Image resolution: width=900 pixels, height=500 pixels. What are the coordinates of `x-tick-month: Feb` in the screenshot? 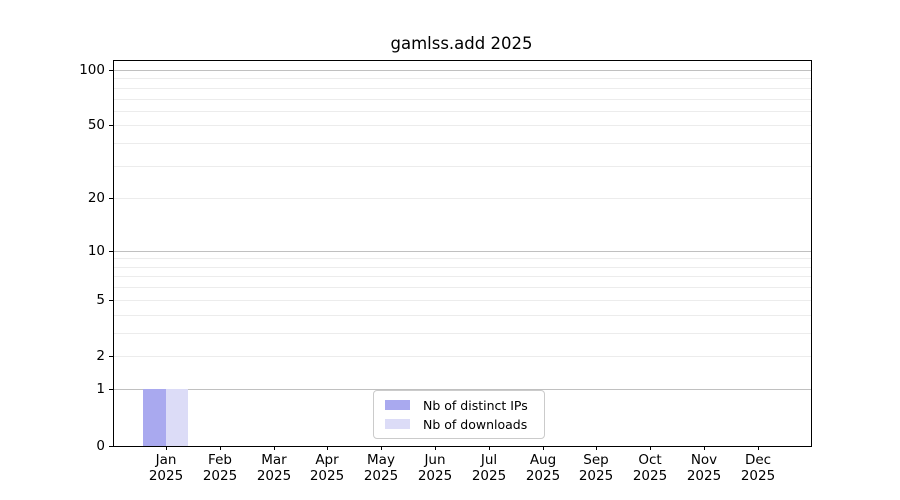 It's located at (220, 460).